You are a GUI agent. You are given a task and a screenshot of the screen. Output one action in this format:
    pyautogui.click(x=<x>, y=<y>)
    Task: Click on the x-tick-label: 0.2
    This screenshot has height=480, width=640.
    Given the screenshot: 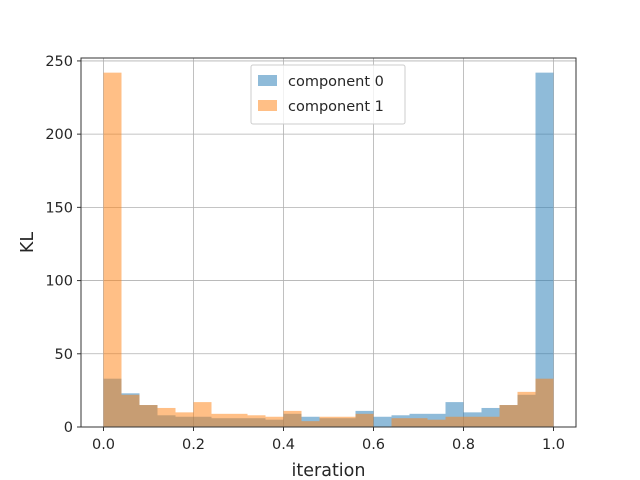 What is the action you would take?
    pyautogui.click(x=193, y=445)
    